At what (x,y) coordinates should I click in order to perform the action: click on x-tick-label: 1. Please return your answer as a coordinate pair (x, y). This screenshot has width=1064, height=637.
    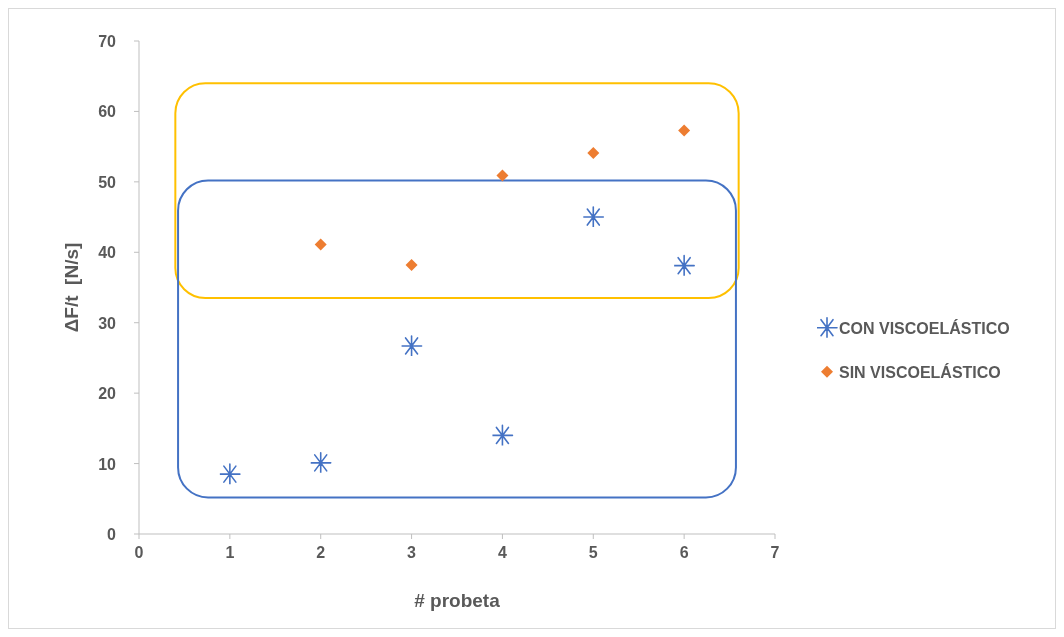
    Looking at the image, I should click on (230, 552).